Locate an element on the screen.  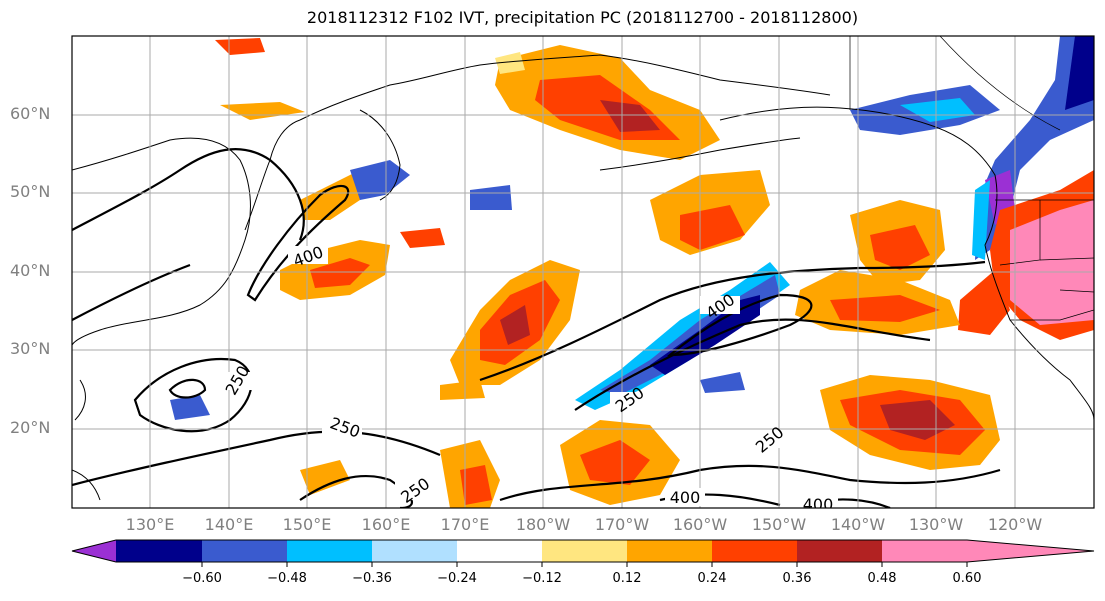
lon-label: 130°W is located at coordinates (936, 524).